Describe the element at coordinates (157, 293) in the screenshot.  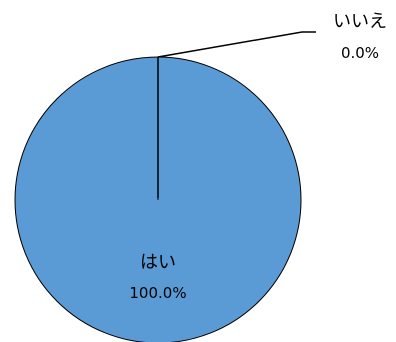
I see `slice-value-hai: 100.0%` at that location.